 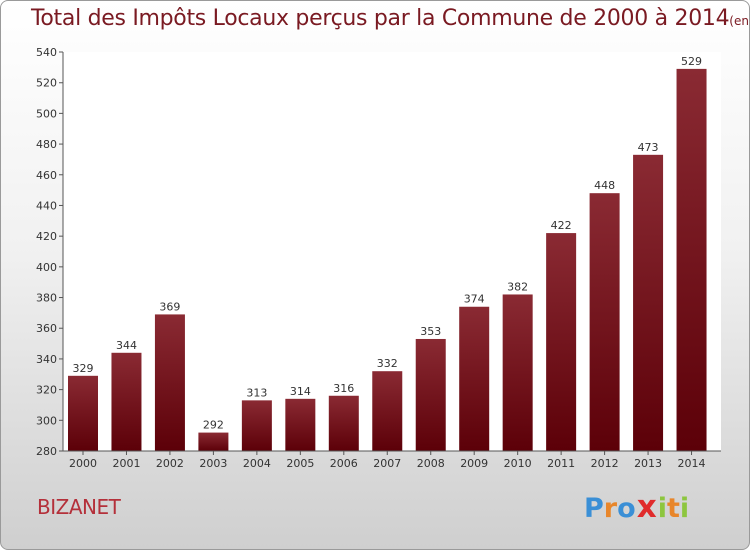 What do you see at coordinates (83, 368) in the screenshot?
I see `bar-value-label: 329` at bounding box center [83, 368].